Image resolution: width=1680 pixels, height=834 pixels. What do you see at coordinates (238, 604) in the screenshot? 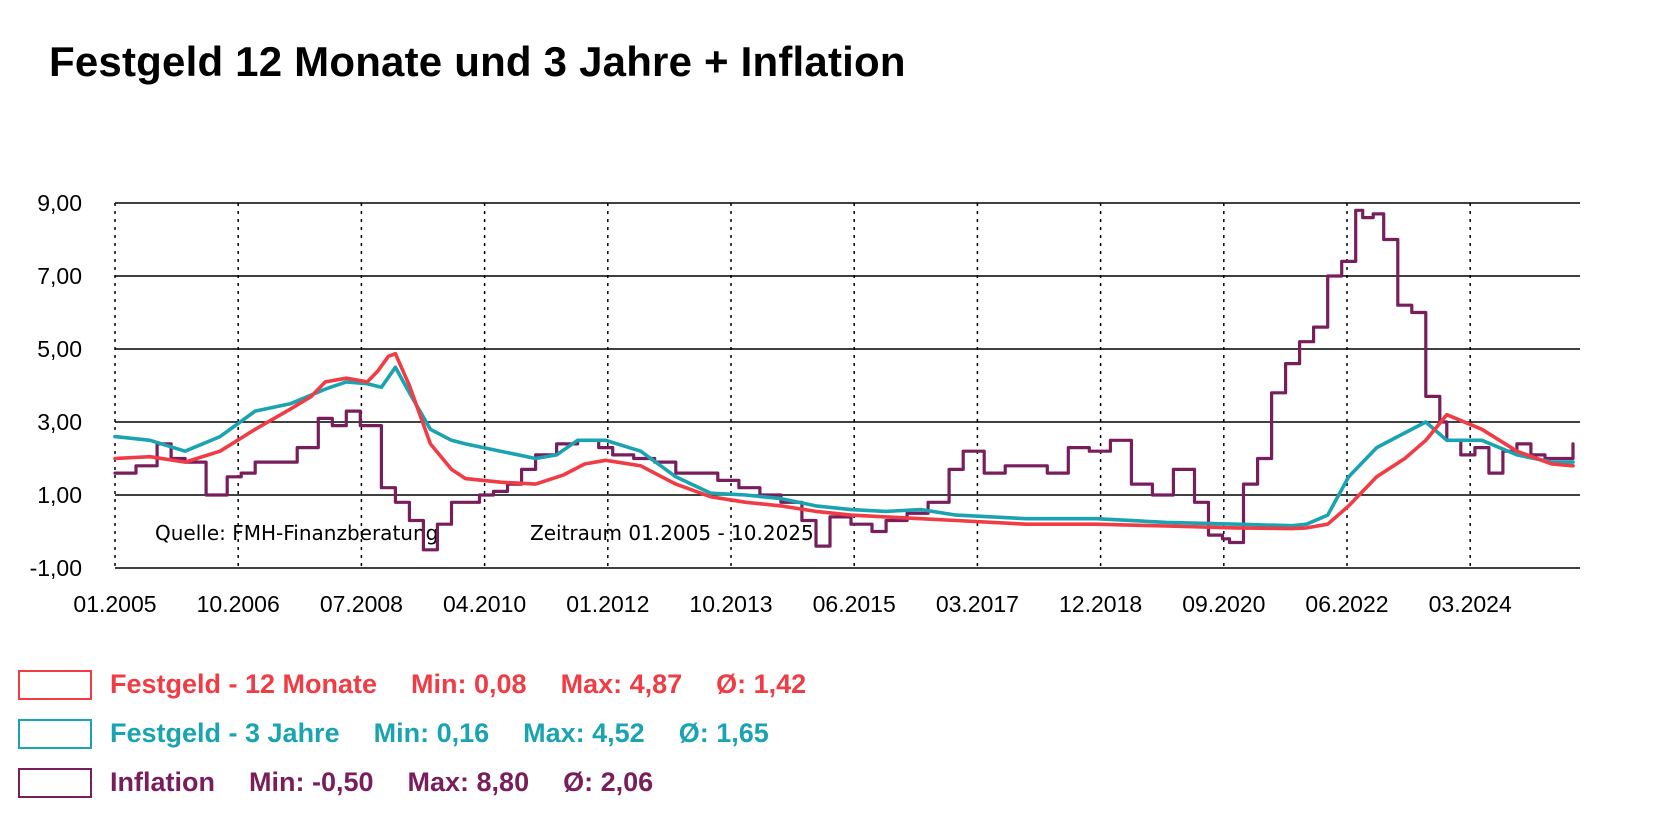
I see `x-tick-label: 10.2006` at bounding box center [238, 604].